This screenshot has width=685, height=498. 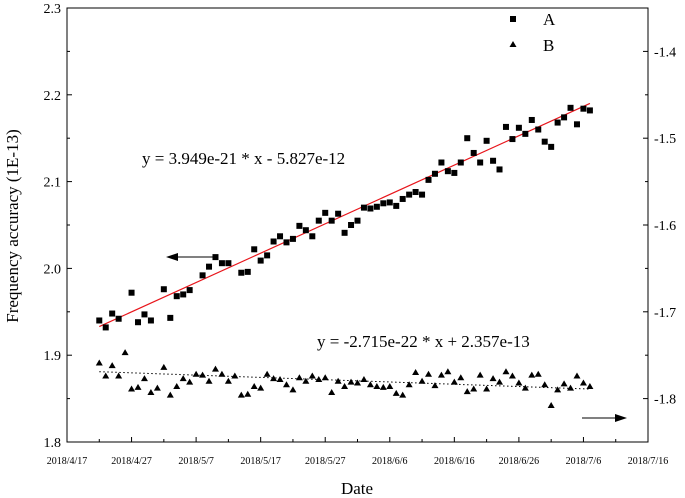 I want to click on y-axis-title: Frequency accuracy (1E-13), so click(x=12, y=226).